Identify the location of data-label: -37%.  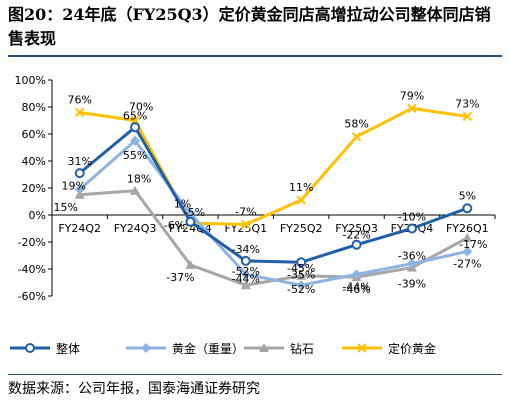
(180, 277).